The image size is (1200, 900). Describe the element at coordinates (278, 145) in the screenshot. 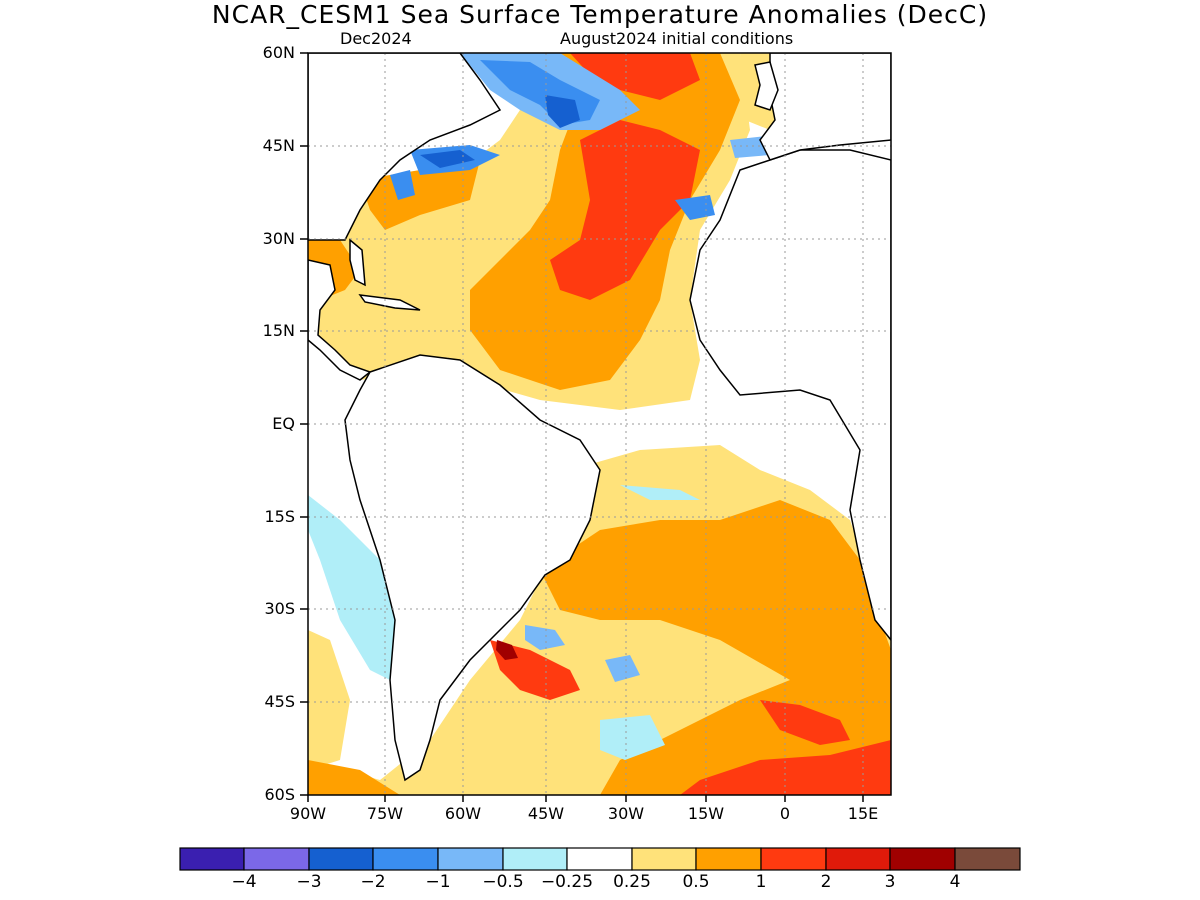

I see `lat-tick-label: 45N` at that location.